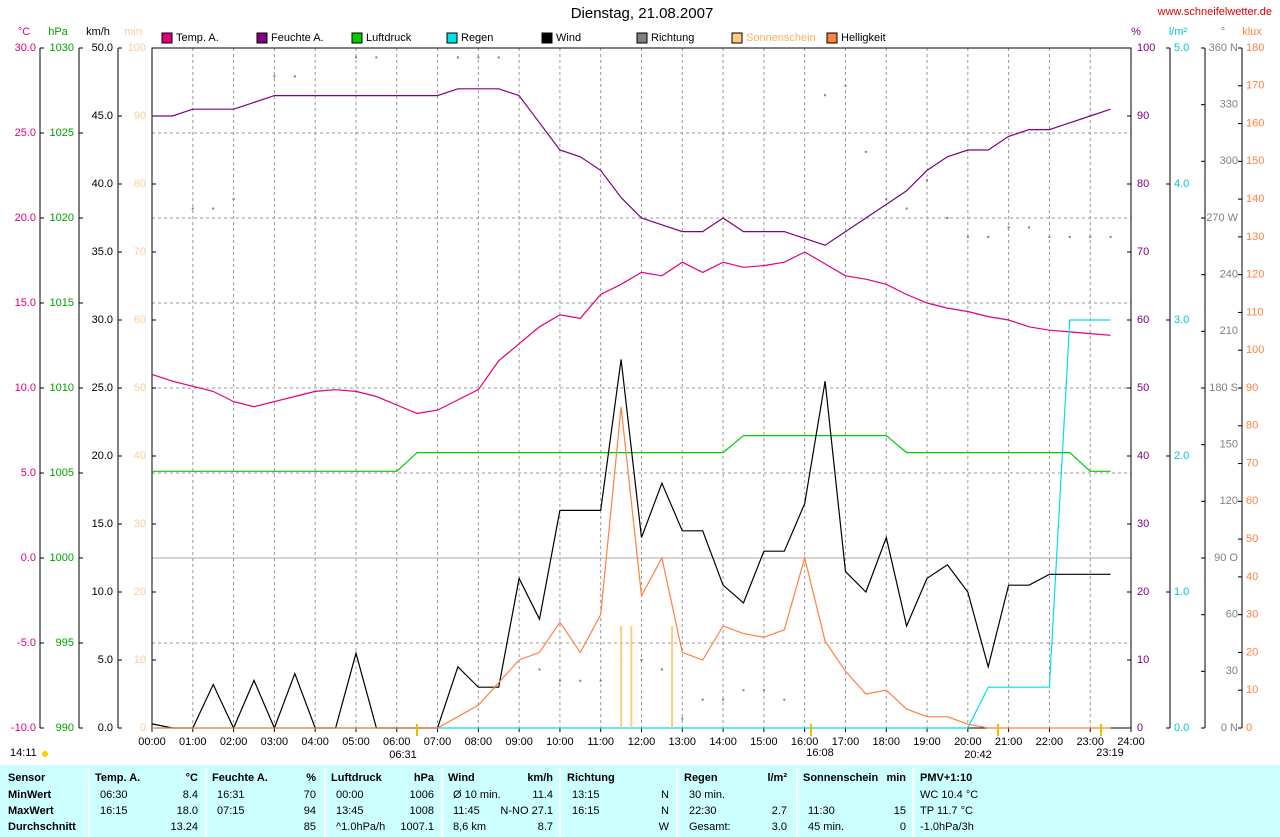 This screenshot has height=837, width=1280. I want to click on table-cell: 94, so click(310, 811).